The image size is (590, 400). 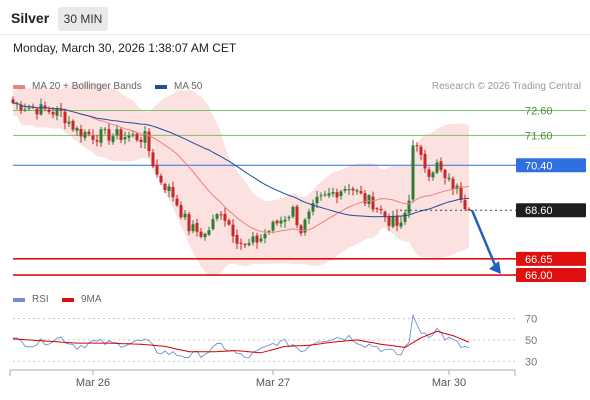 I want to click on price-label-71.60: 71.60, so click(x=539, y=136).